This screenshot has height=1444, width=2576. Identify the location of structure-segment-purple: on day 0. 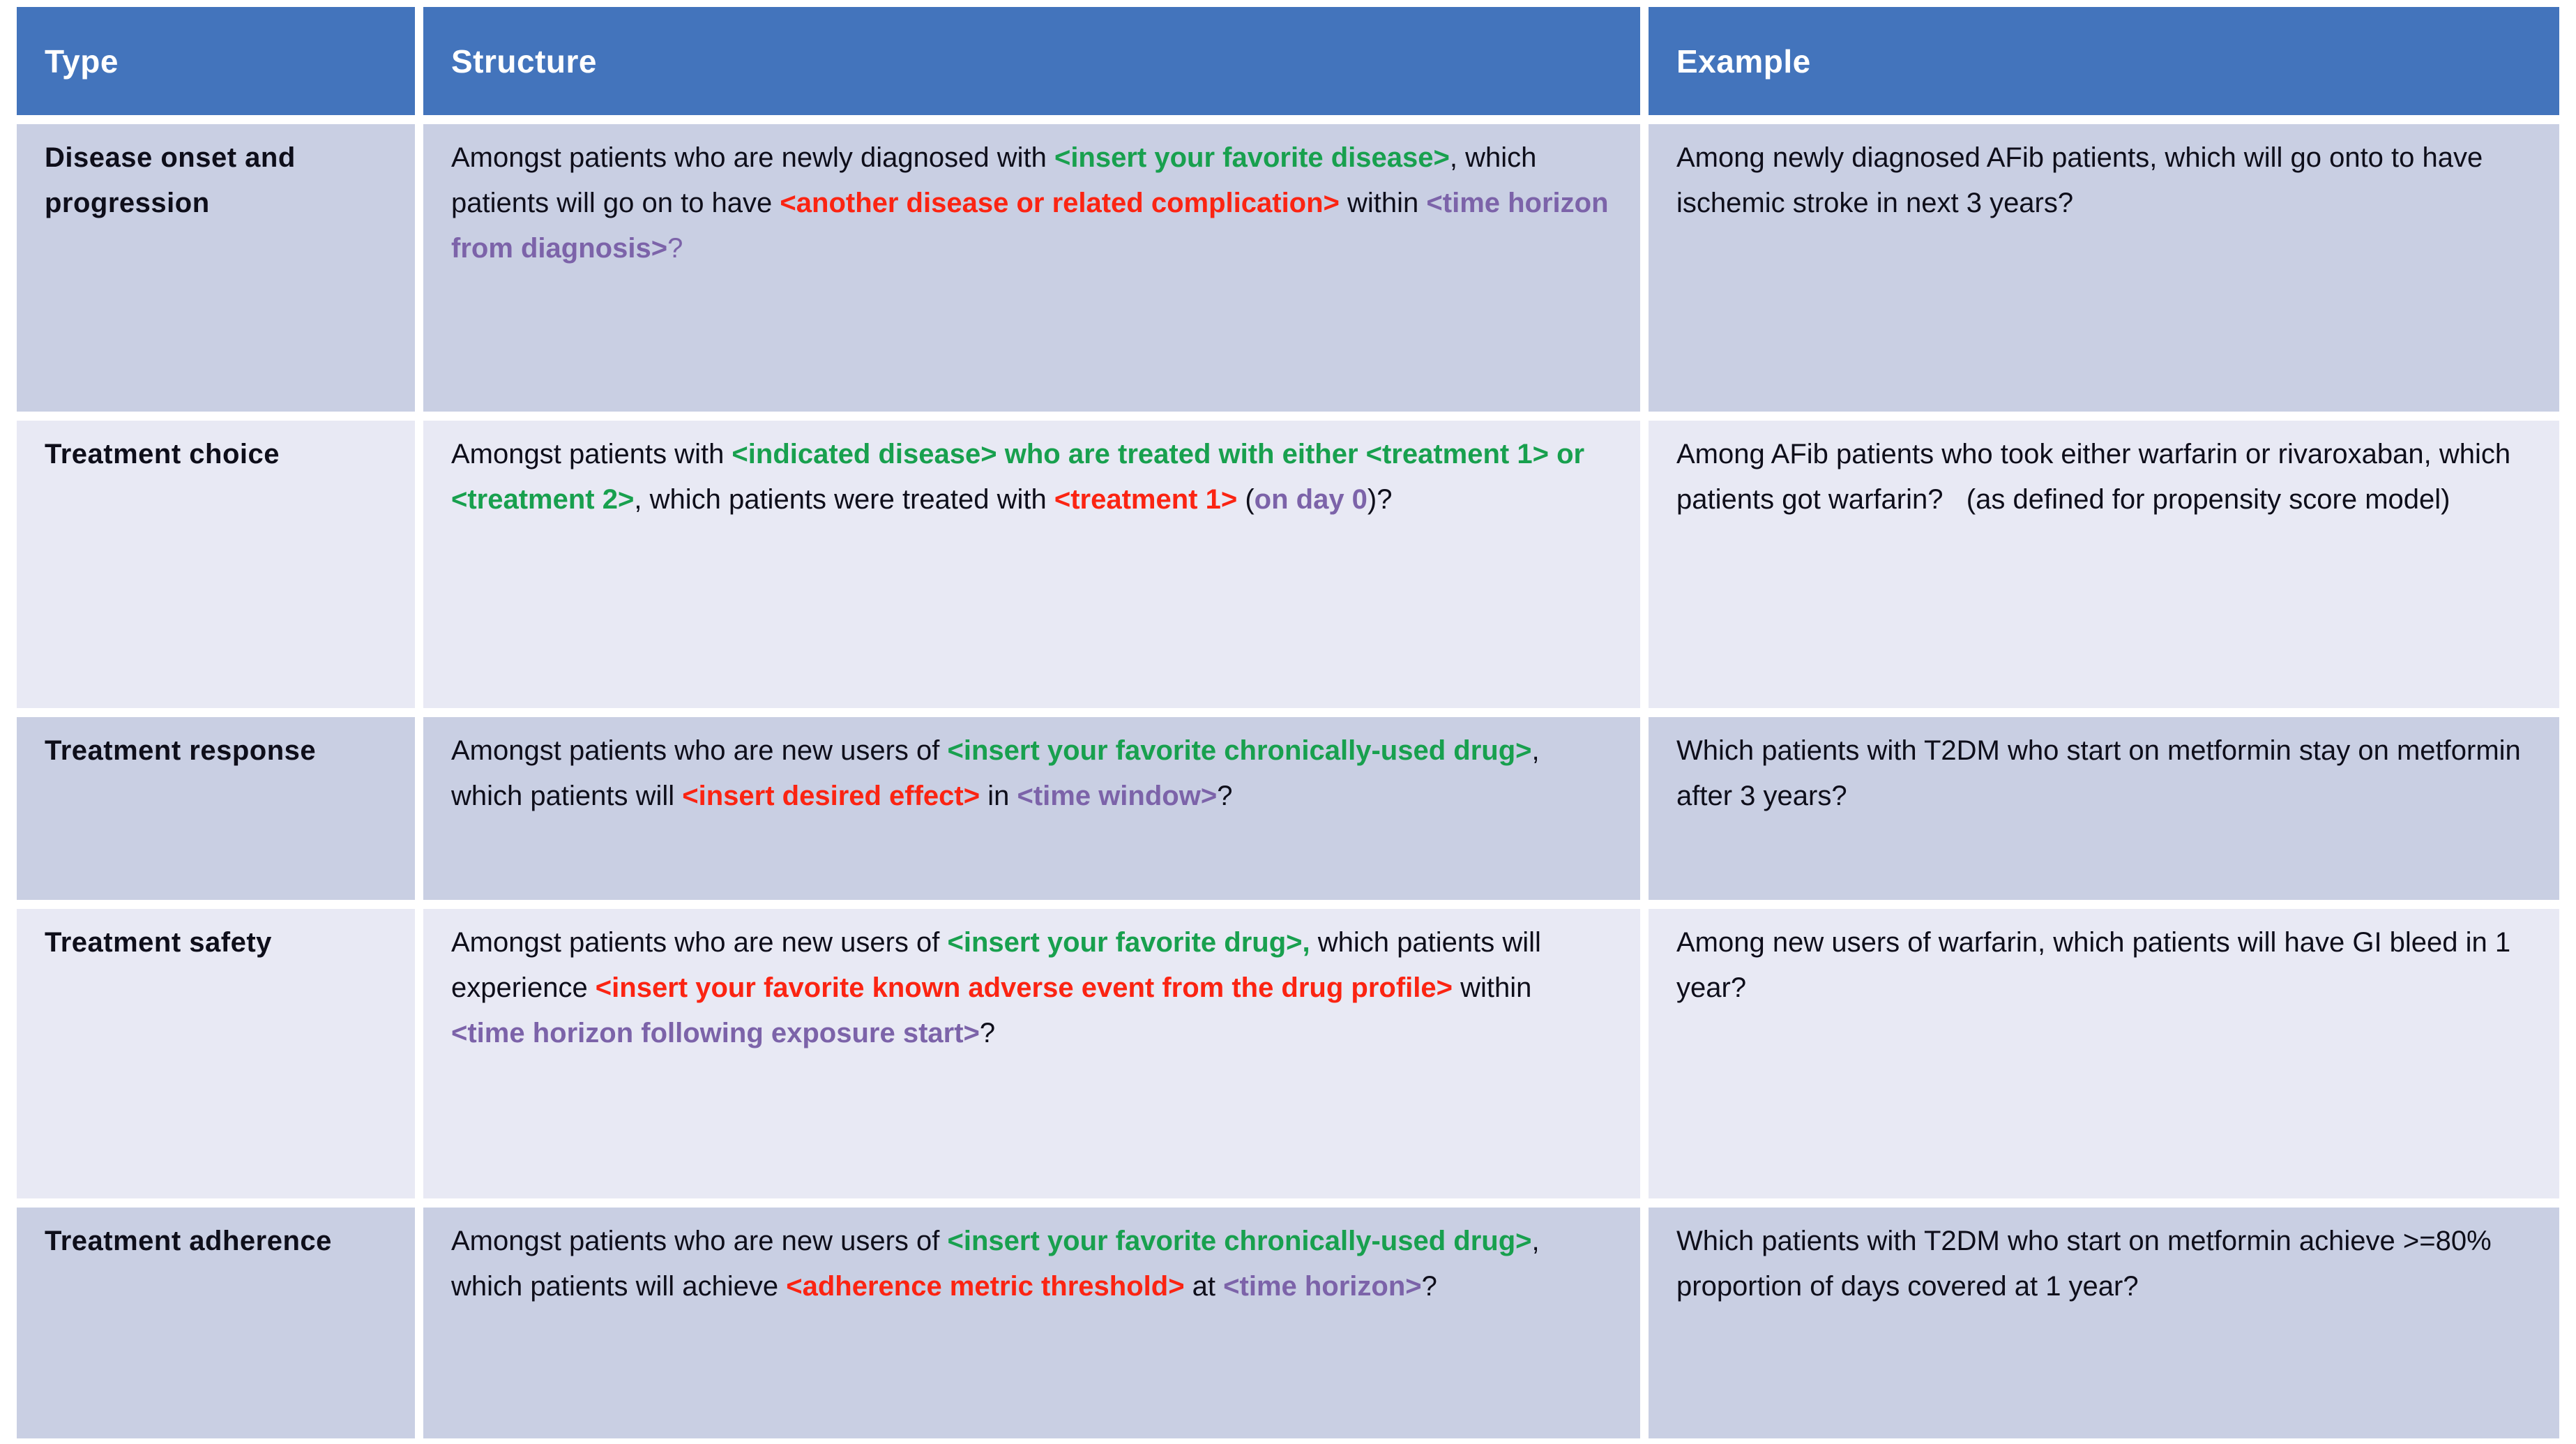
(1310, 499).